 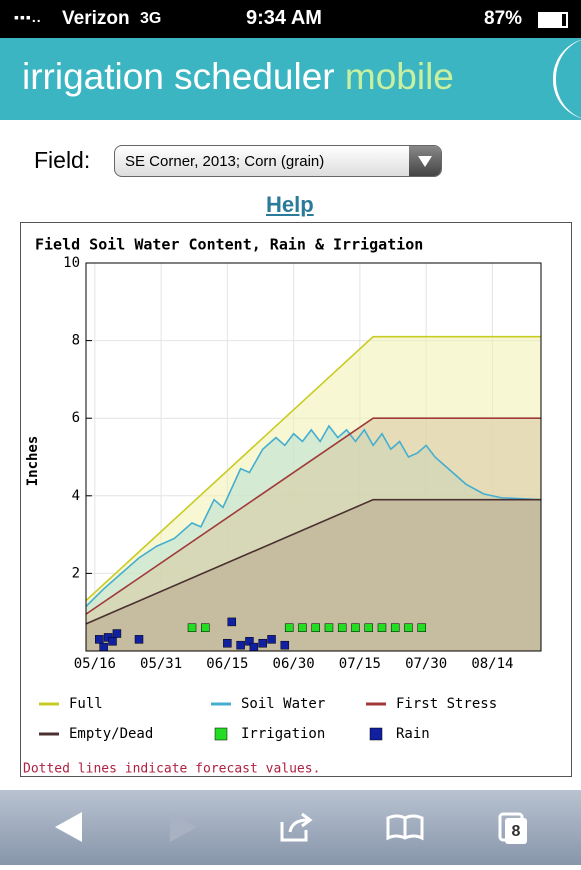 What do you see at coordinates (28, 17) in the screenshot?
I see `signal: ▪▪▪..` at bounding box center [28, 17].